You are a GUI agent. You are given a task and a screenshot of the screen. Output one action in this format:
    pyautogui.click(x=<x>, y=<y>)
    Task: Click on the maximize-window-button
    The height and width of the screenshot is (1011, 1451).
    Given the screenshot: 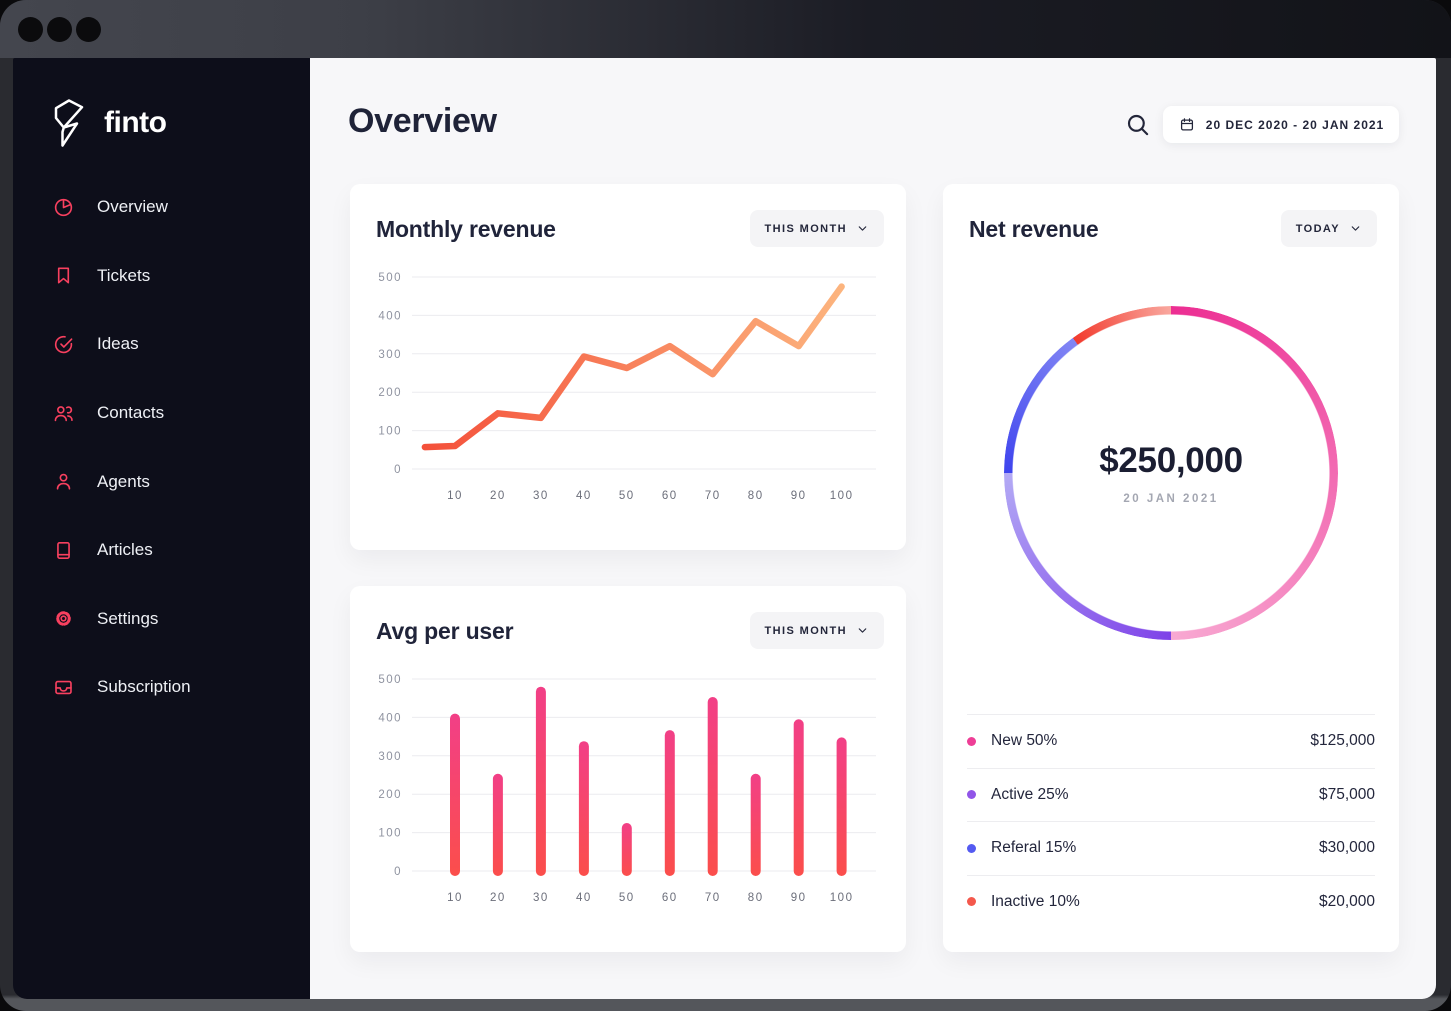 What is the action you would take?
    pyautogui.click(x=88, y=29)
    